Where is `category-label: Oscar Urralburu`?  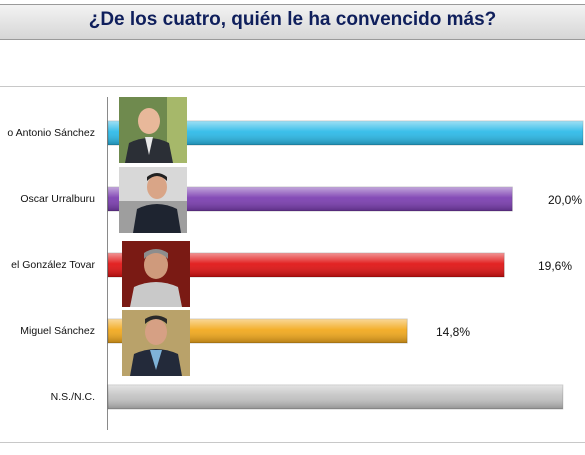
category-label: Oscar Urralburu is located at coordinates (57, 199).